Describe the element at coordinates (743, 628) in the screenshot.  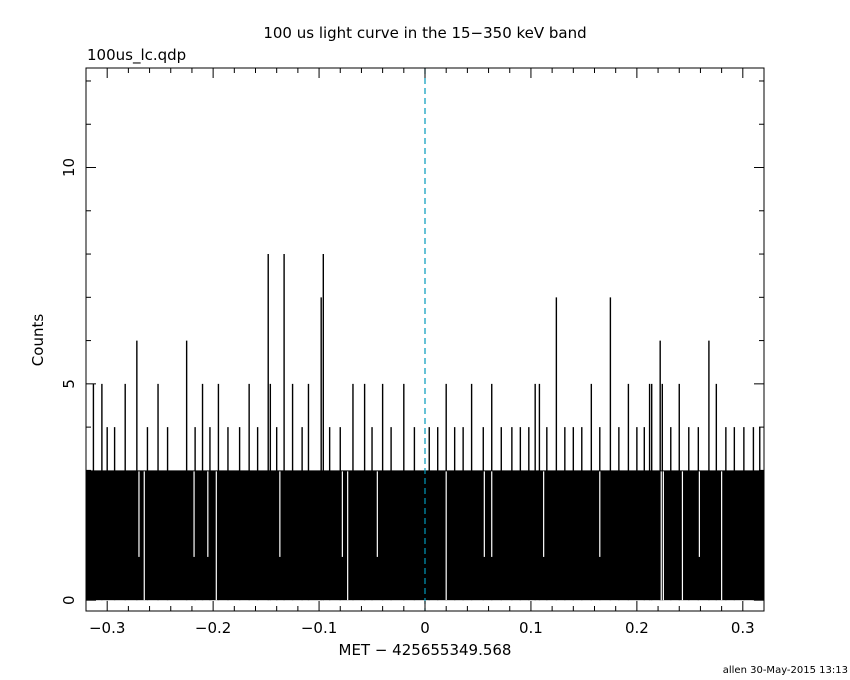
I see `x-tick-label: 0.3` at that location.